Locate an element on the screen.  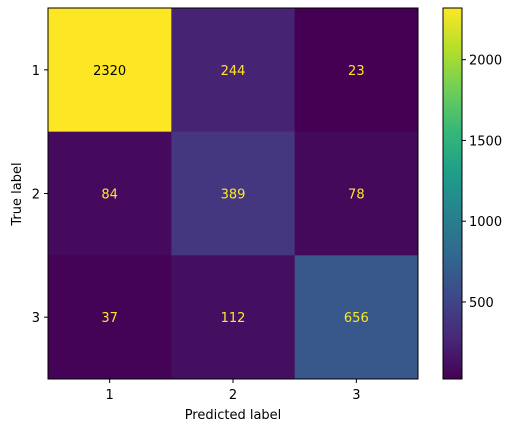
y-tick-label: 2 is located at coordinates (36, 195).